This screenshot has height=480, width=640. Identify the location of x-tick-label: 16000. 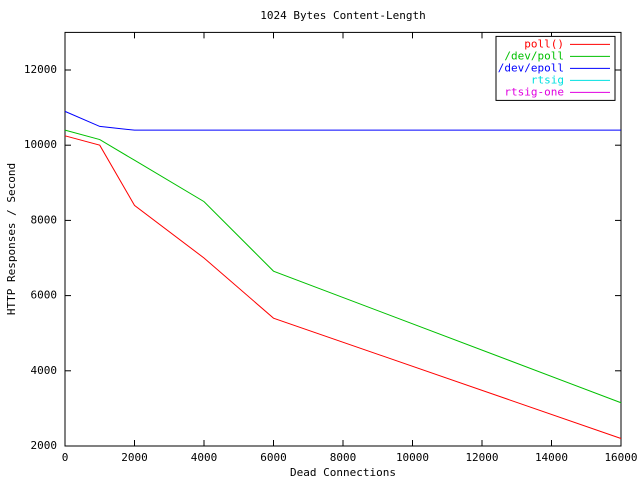
(620, 457).